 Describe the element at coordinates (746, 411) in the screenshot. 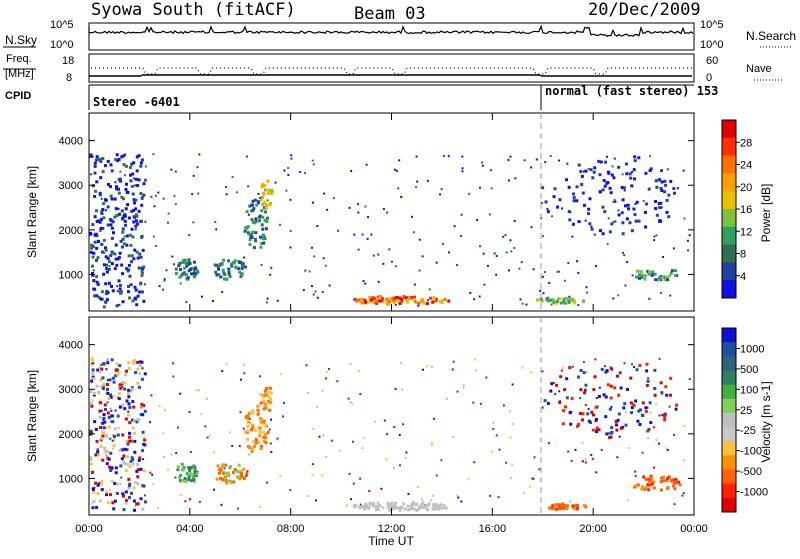

I see `colorbar-tick-label: 25` at that location.